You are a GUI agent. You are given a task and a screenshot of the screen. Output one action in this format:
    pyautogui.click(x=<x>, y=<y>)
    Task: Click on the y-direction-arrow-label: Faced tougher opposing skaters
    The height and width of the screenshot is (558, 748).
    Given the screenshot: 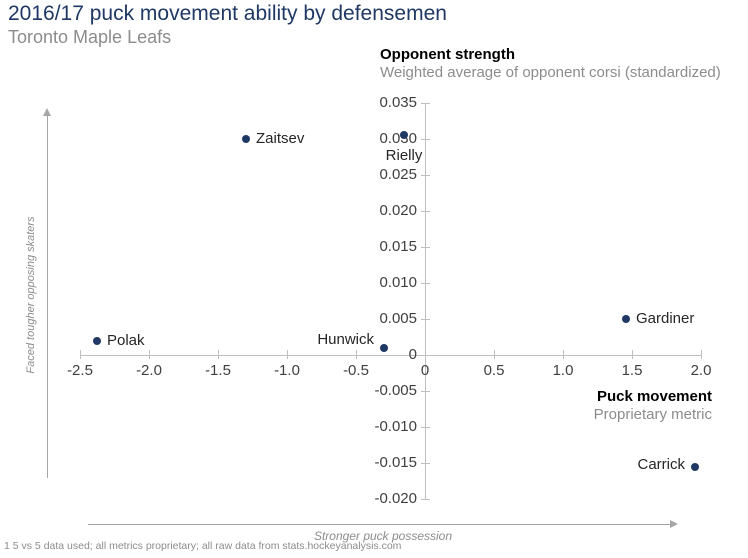 What is the action you would take?
    pyautogui.click(x=31, y=295)
    